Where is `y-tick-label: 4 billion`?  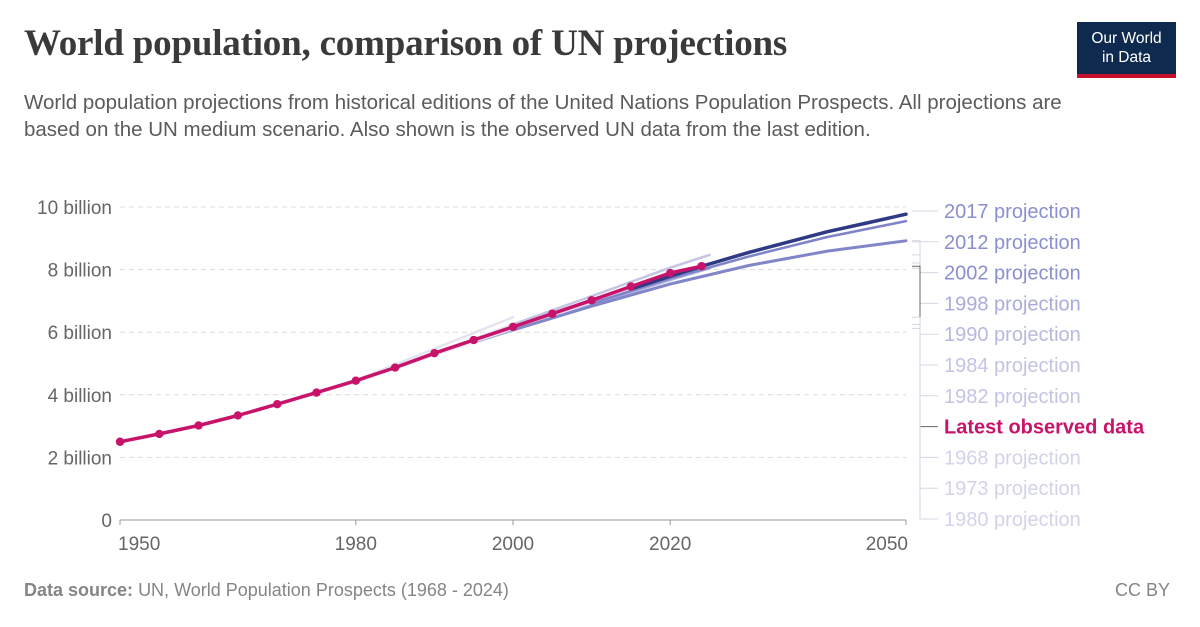
y-tick-label: 4 billion is located at coordinates (80, 396).